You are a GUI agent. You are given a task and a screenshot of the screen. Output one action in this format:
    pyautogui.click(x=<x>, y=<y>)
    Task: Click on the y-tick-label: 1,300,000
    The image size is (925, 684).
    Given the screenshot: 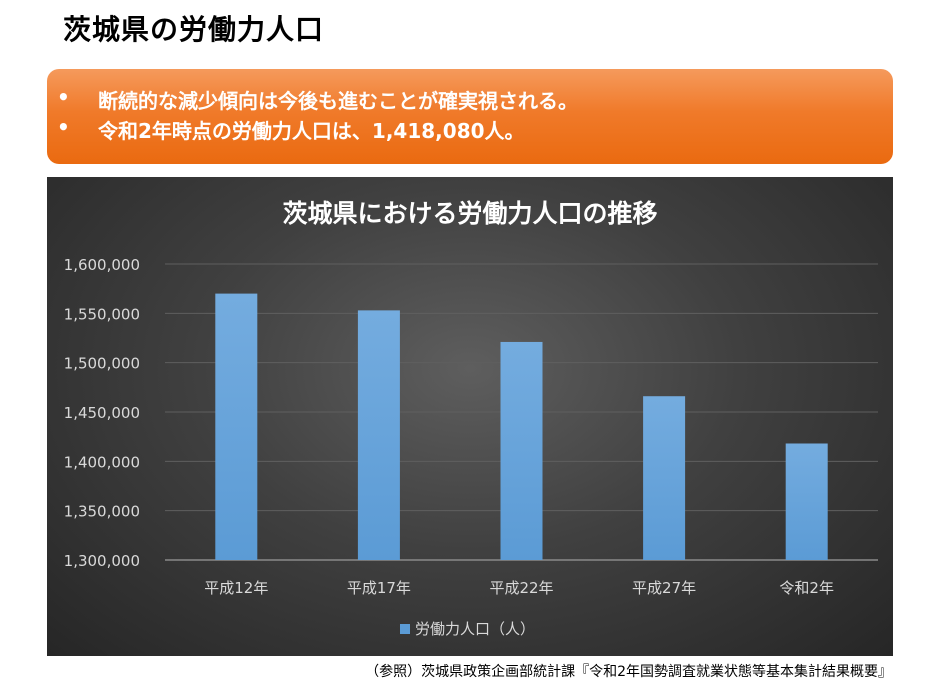 What is the action you would take?
    pyautogui.click(x=102, y=561)
    